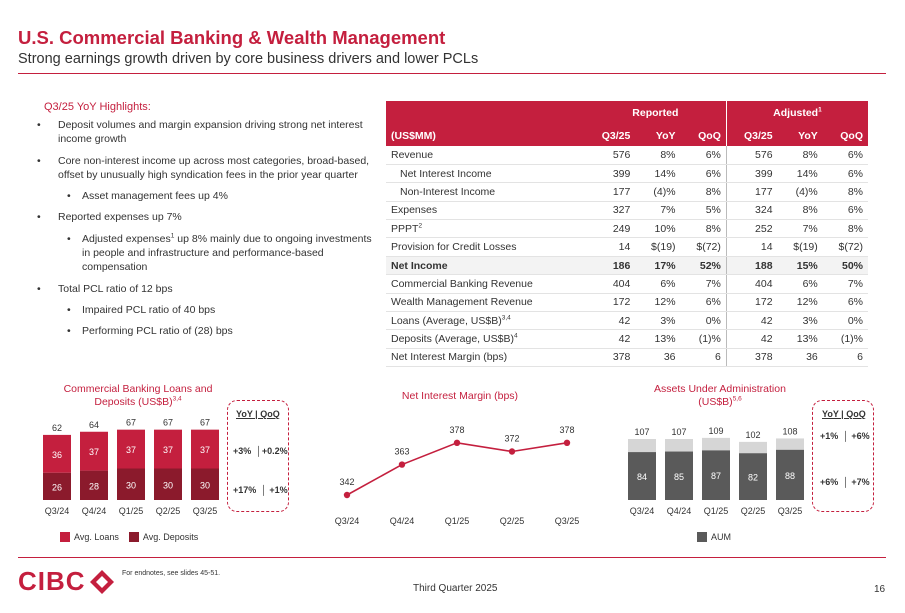 The image size is (905, 613). I want to click on table-cell: 404, so click(610, 284).